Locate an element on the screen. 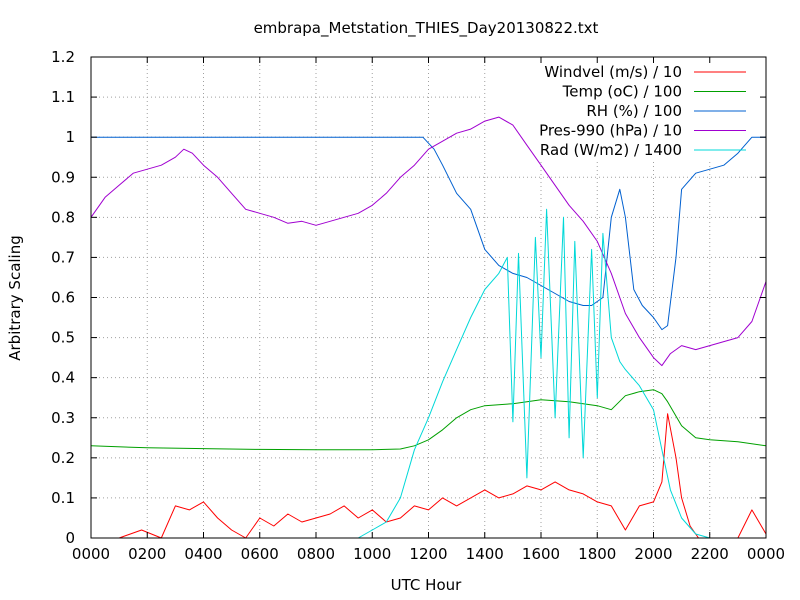 This screenshot has height=600, width=800. x-tick-label: 1400 is located at coordinates (485, 554).